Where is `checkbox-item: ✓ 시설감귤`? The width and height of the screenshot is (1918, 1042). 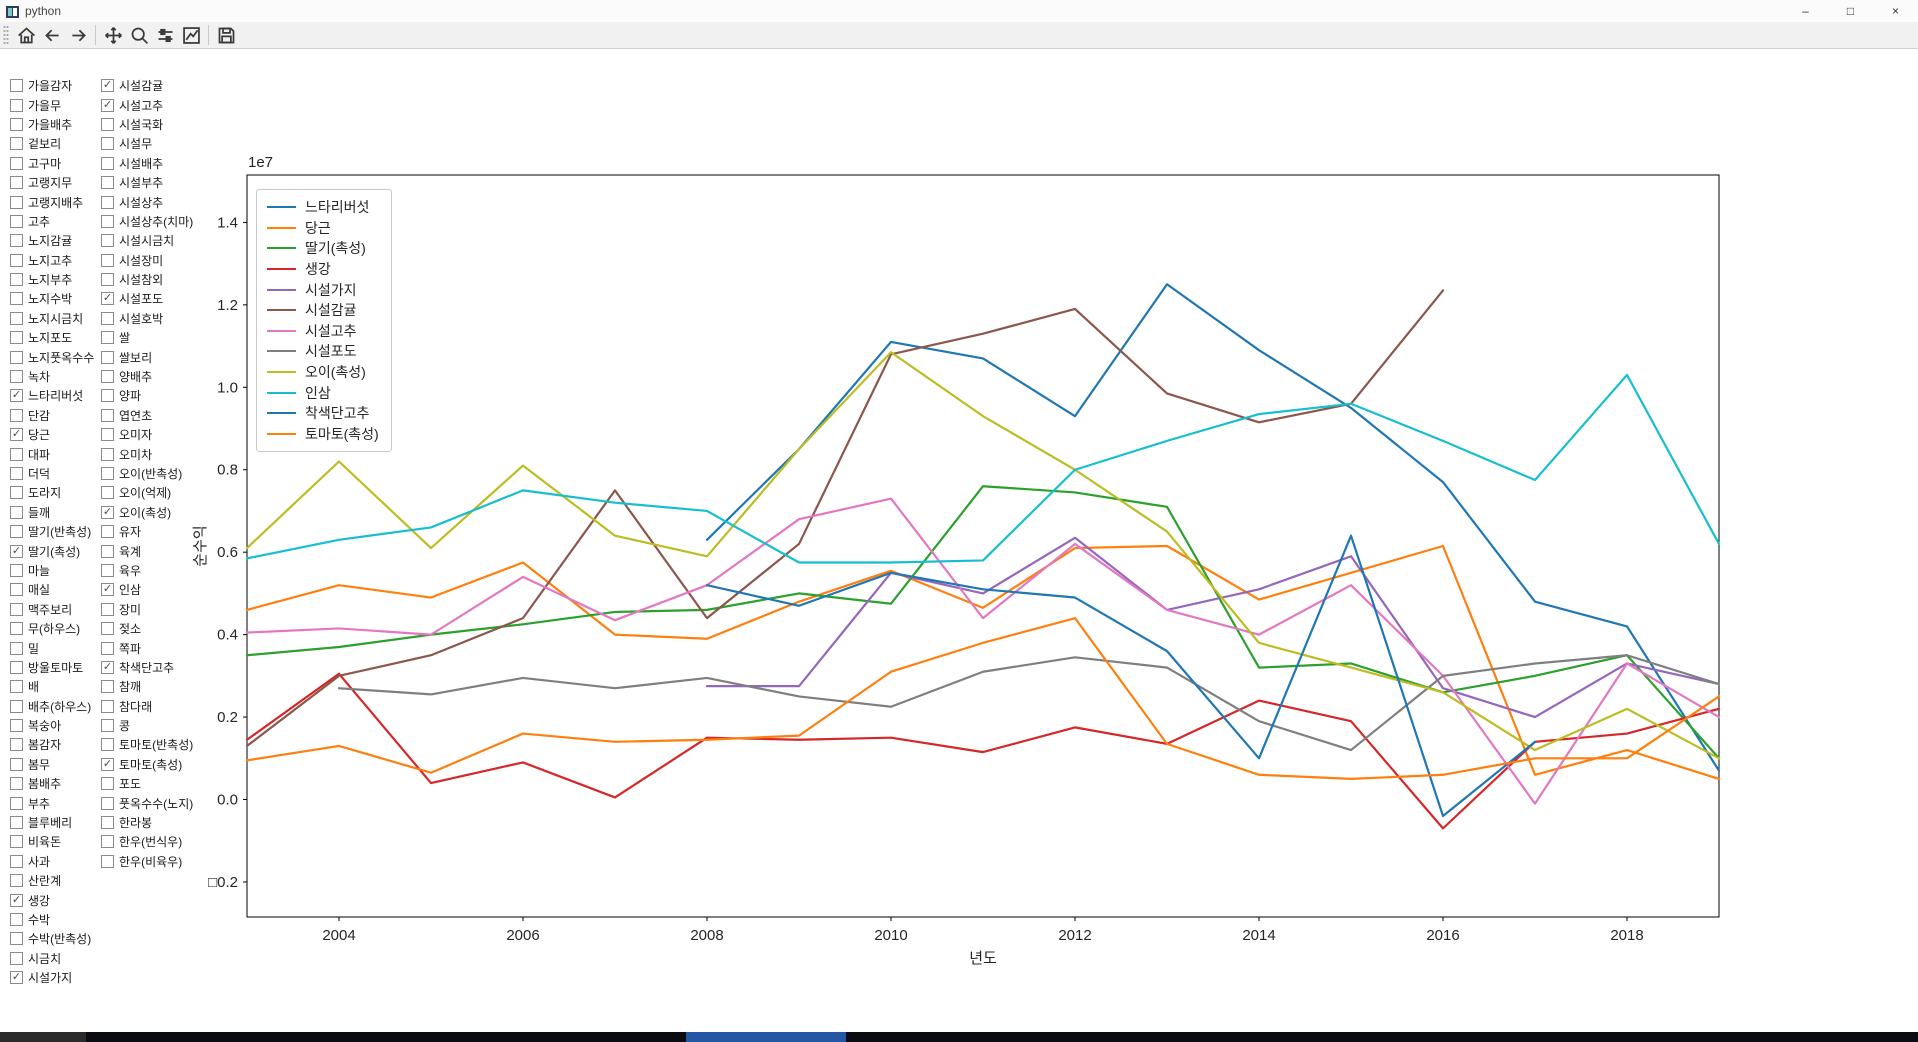
checkbox-item: ✓ 시설감귤 is located at coordinates (166, 85).